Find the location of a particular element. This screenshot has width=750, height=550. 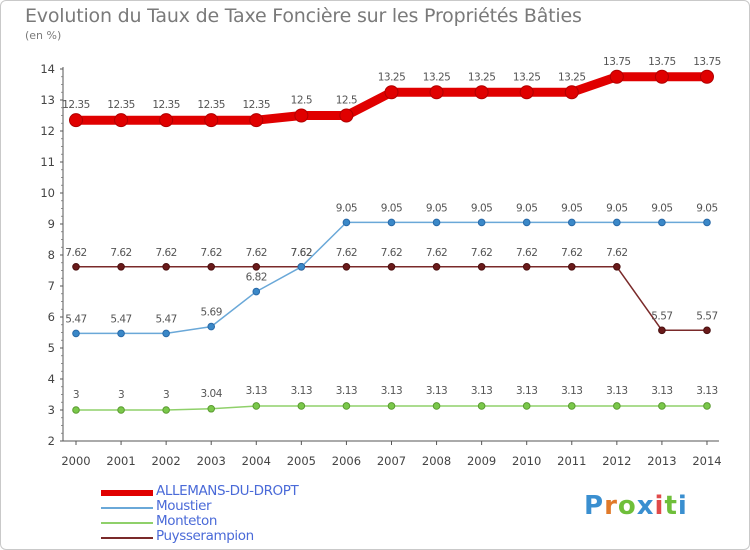

logo-letter: t is located at coordinates (671, 506).